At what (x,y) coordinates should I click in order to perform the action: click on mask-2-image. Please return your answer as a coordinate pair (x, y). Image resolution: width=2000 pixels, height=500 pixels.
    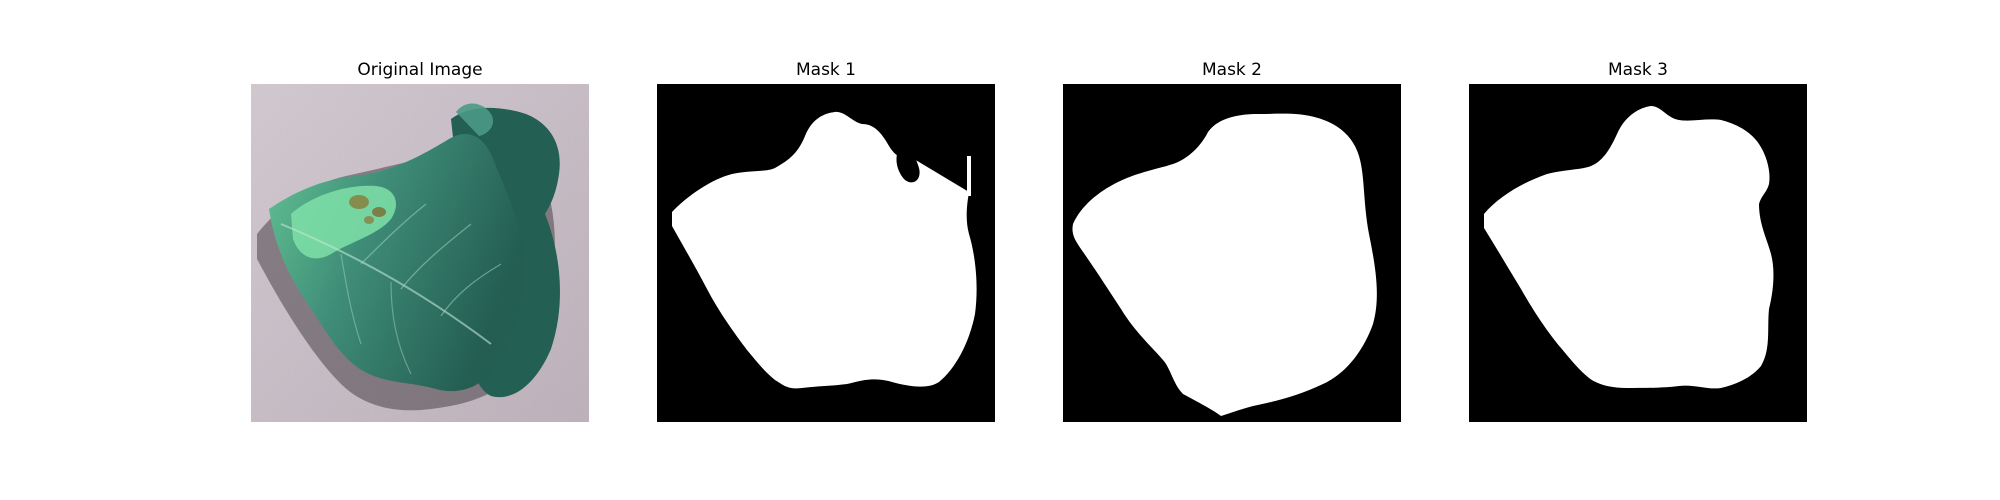
    Looking at the image, I should click on (1232, 253).